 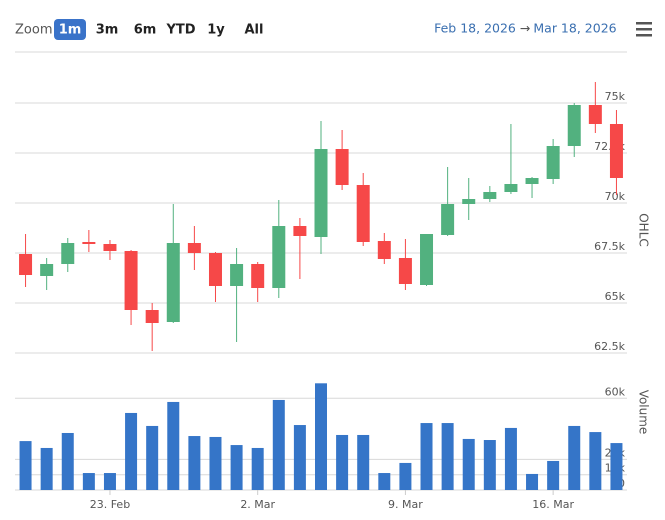 What do you see at coordinates (644, 230) in the screenshot?
I see `y-axis-title: OHLC` at bounding box center [644, 230].